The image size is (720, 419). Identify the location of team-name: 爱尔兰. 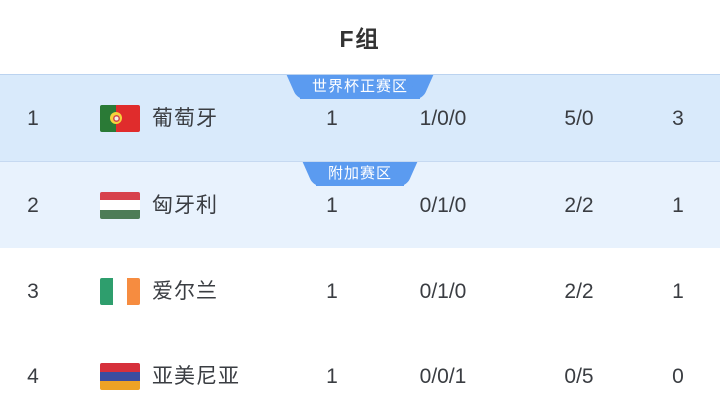
(185, 291).